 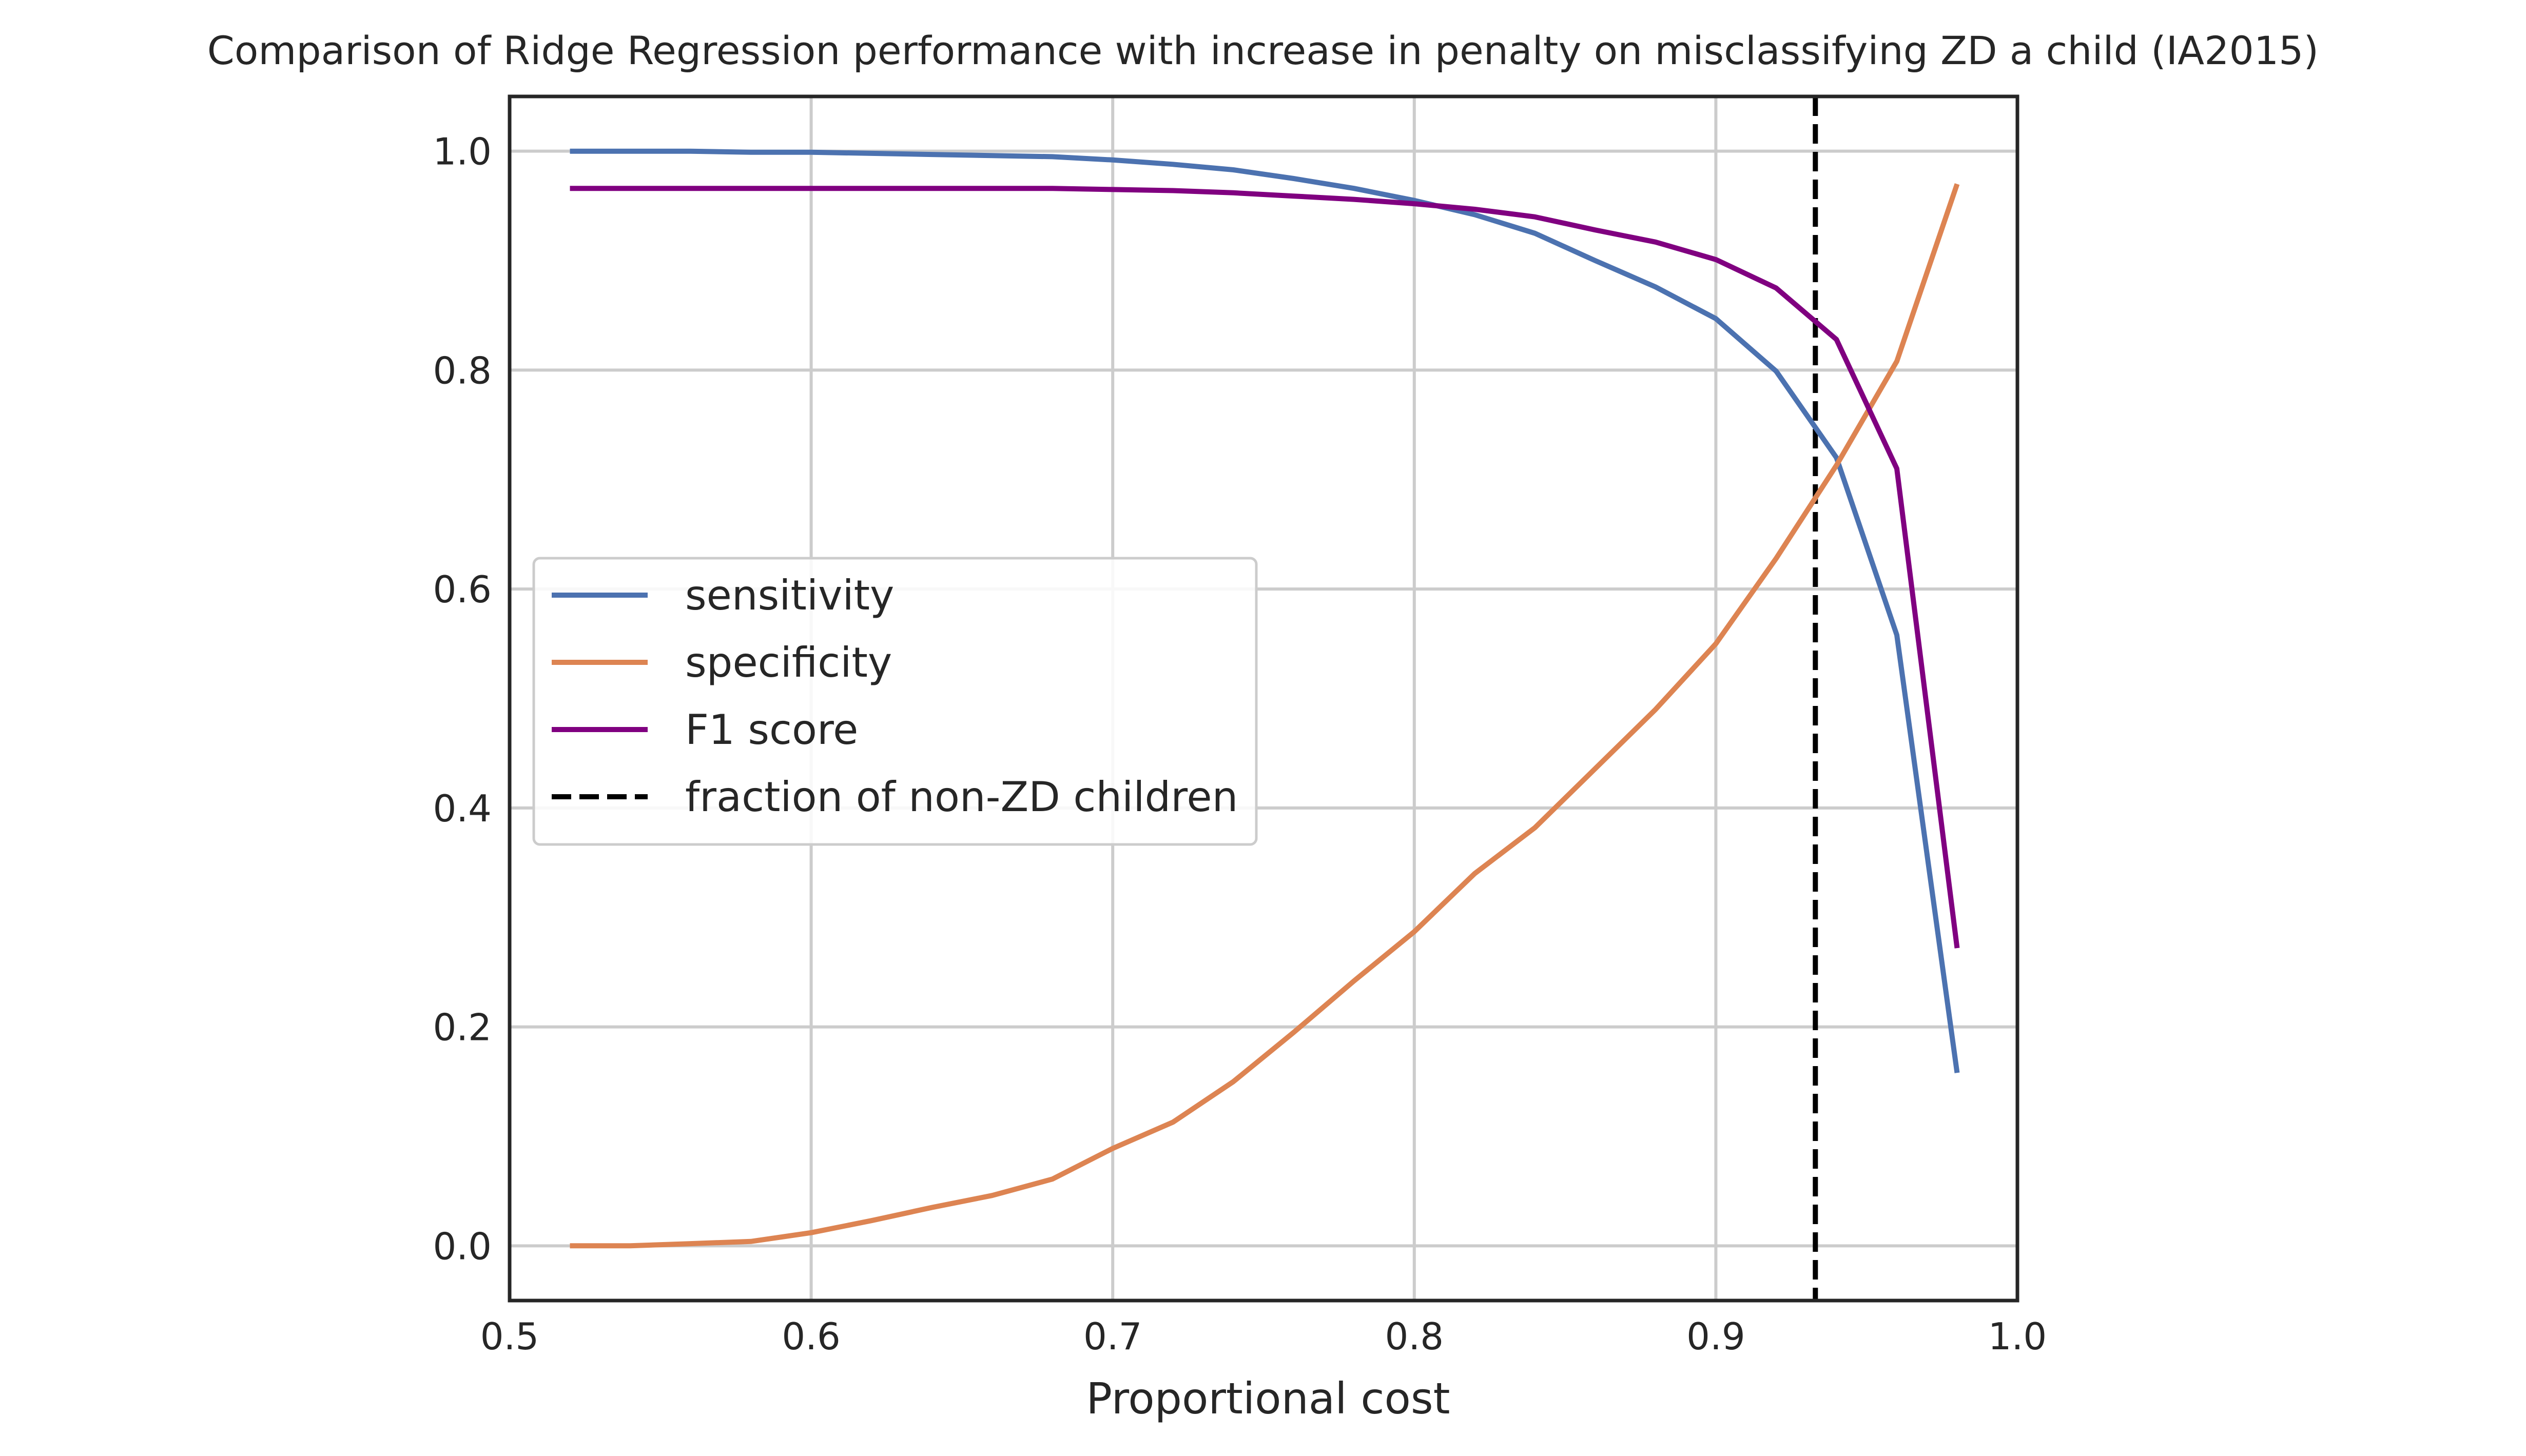 What do you see at coordinates (509, 1336) in the screenshot?
I see `x-tick-label: 0.5` at bounding box center [509, 1336].